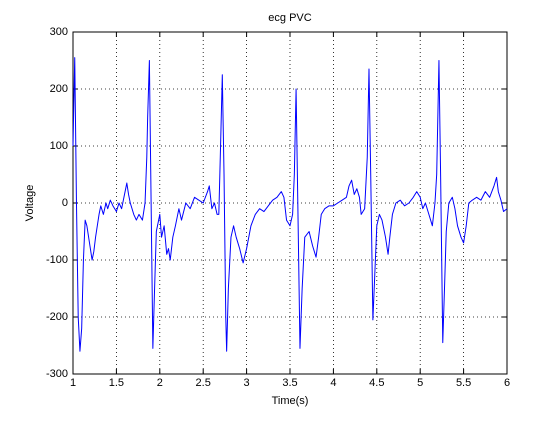 This screenshot has width=560, height=425. What do you see at coordinates (289, 18) in the screenshot?
I see `chart-title: ecg PVC` at bounding box center [289, 18].